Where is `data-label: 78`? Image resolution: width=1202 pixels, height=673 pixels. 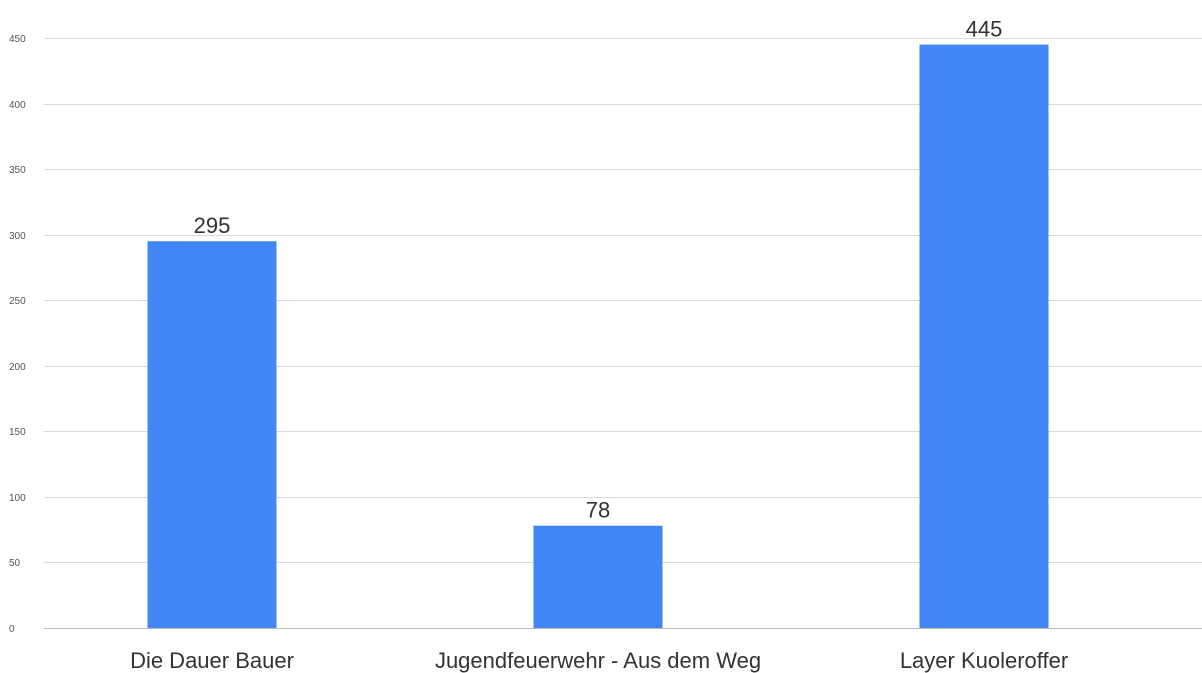 data-label: 78 is located at coordinates (598, 510).